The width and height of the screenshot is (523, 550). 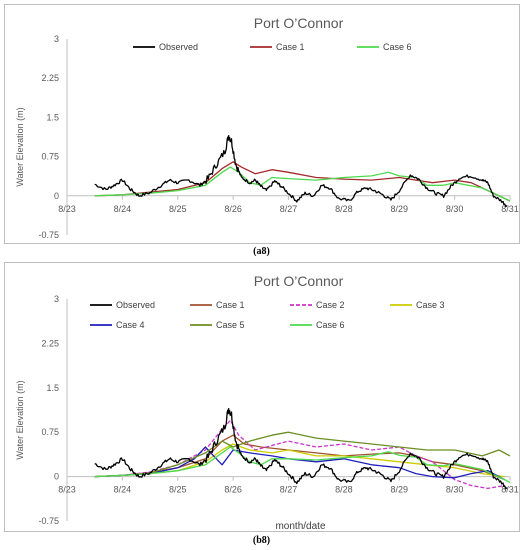 I want to click on caption-a8: (a8), so click(x=261, y=251).